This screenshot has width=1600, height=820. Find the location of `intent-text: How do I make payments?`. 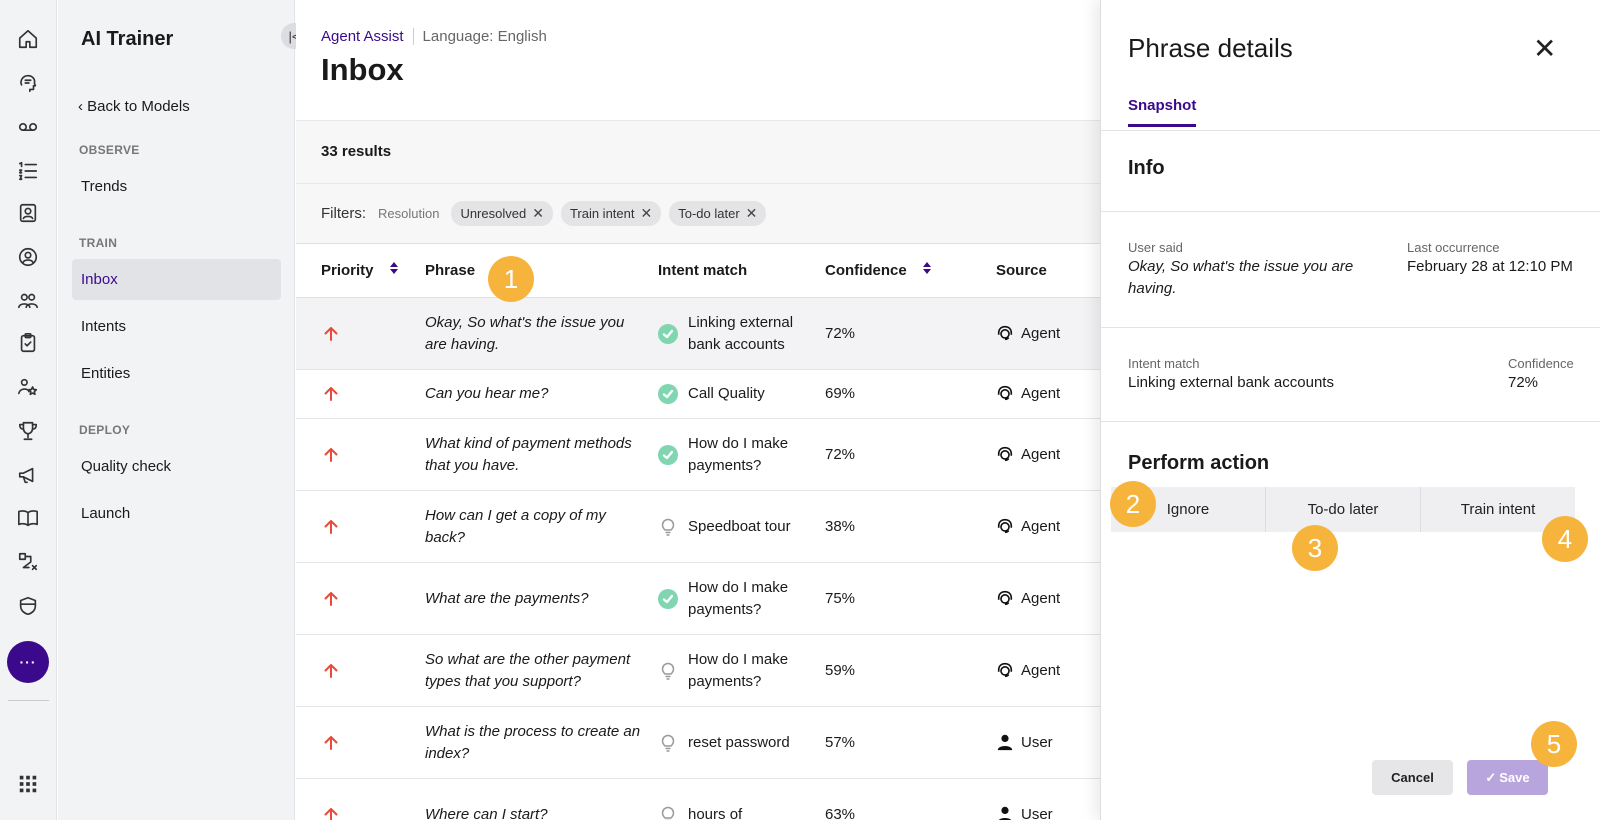

intent-text: How do I make payments? is located at coordinates (738, 454).